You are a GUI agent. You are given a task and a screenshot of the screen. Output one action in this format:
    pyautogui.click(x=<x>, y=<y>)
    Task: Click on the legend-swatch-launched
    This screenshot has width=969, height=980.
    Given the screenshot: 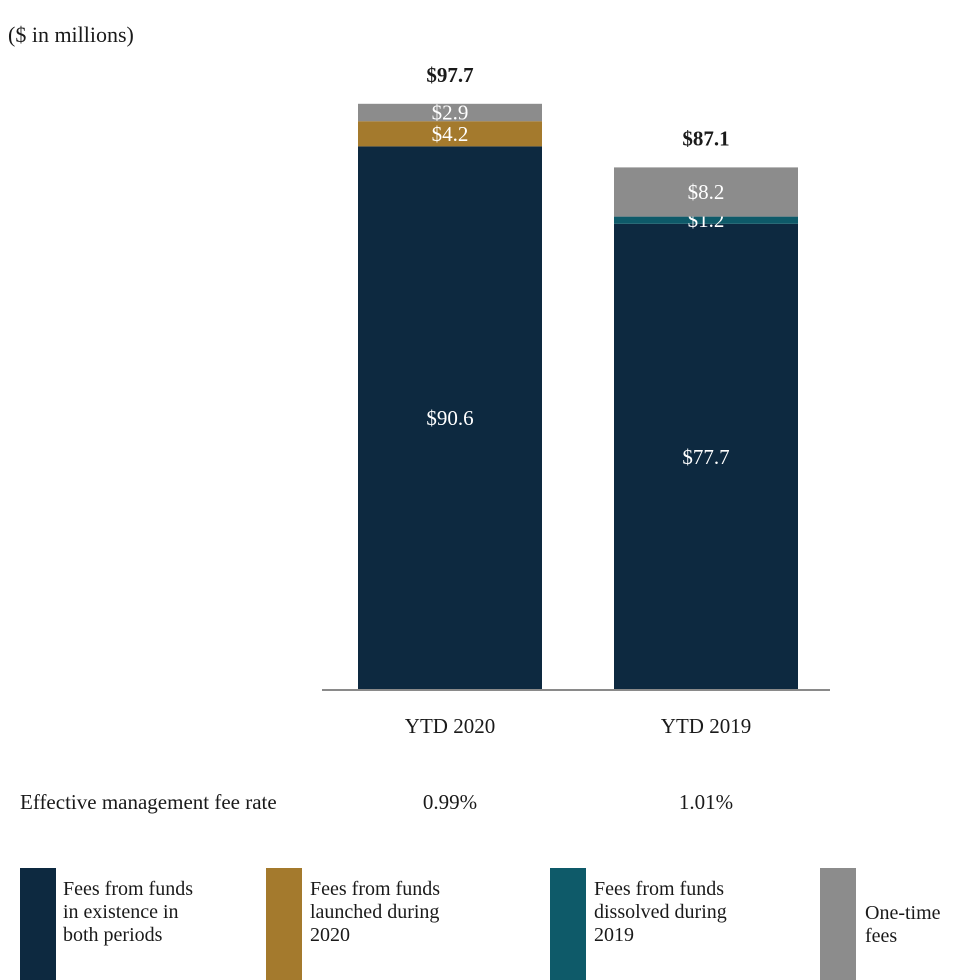 What is the action you would take?
    pyautogui.click(x=284, y=924)
    